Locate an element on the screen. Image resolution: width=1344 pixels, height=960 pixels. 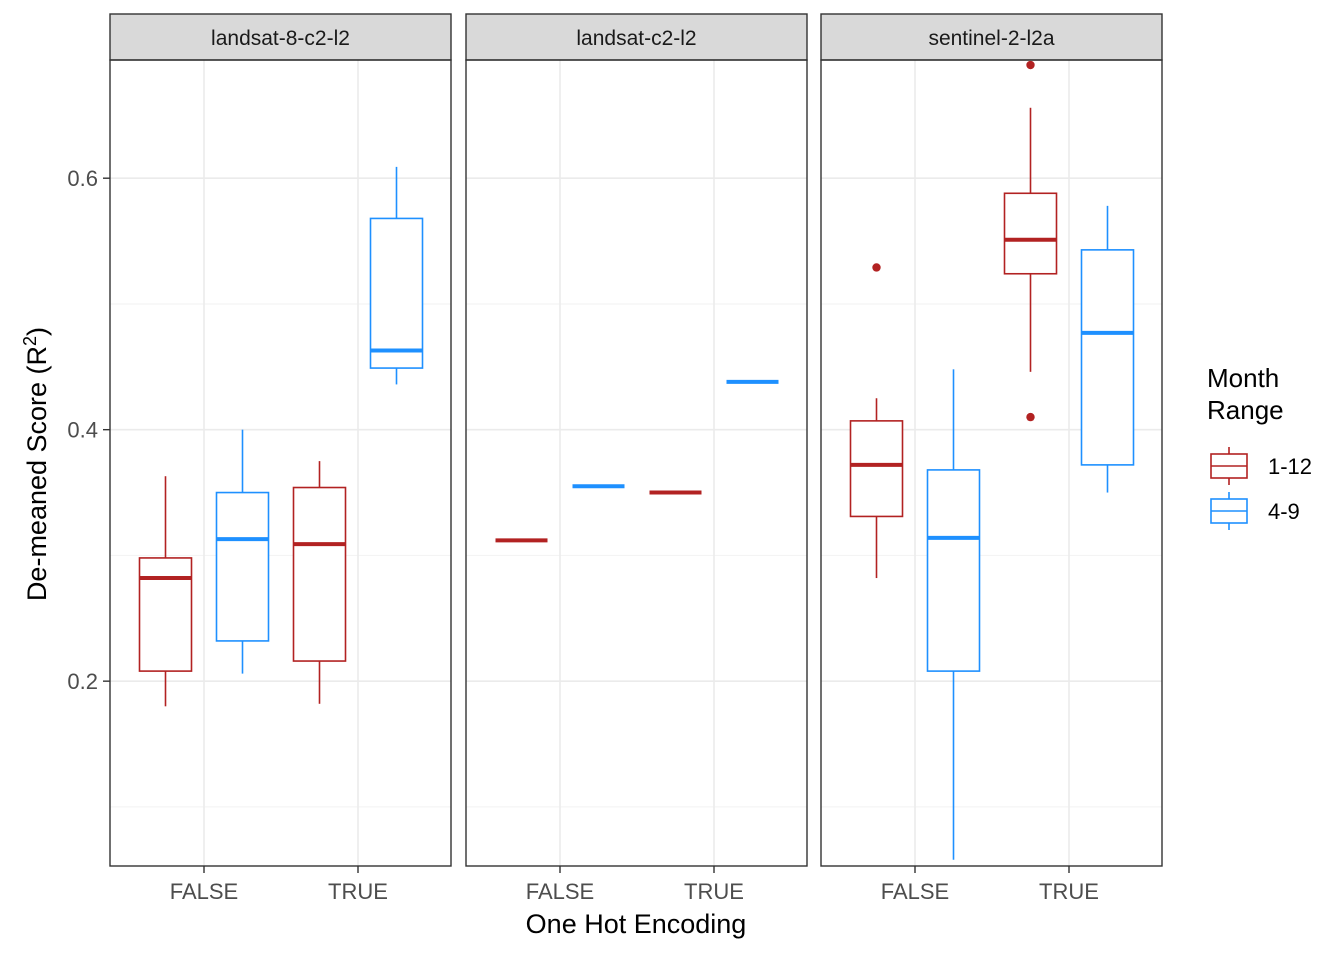
box-4-9-landsat-8-c2-l2-FALSE is located at coordinates (242, 551).